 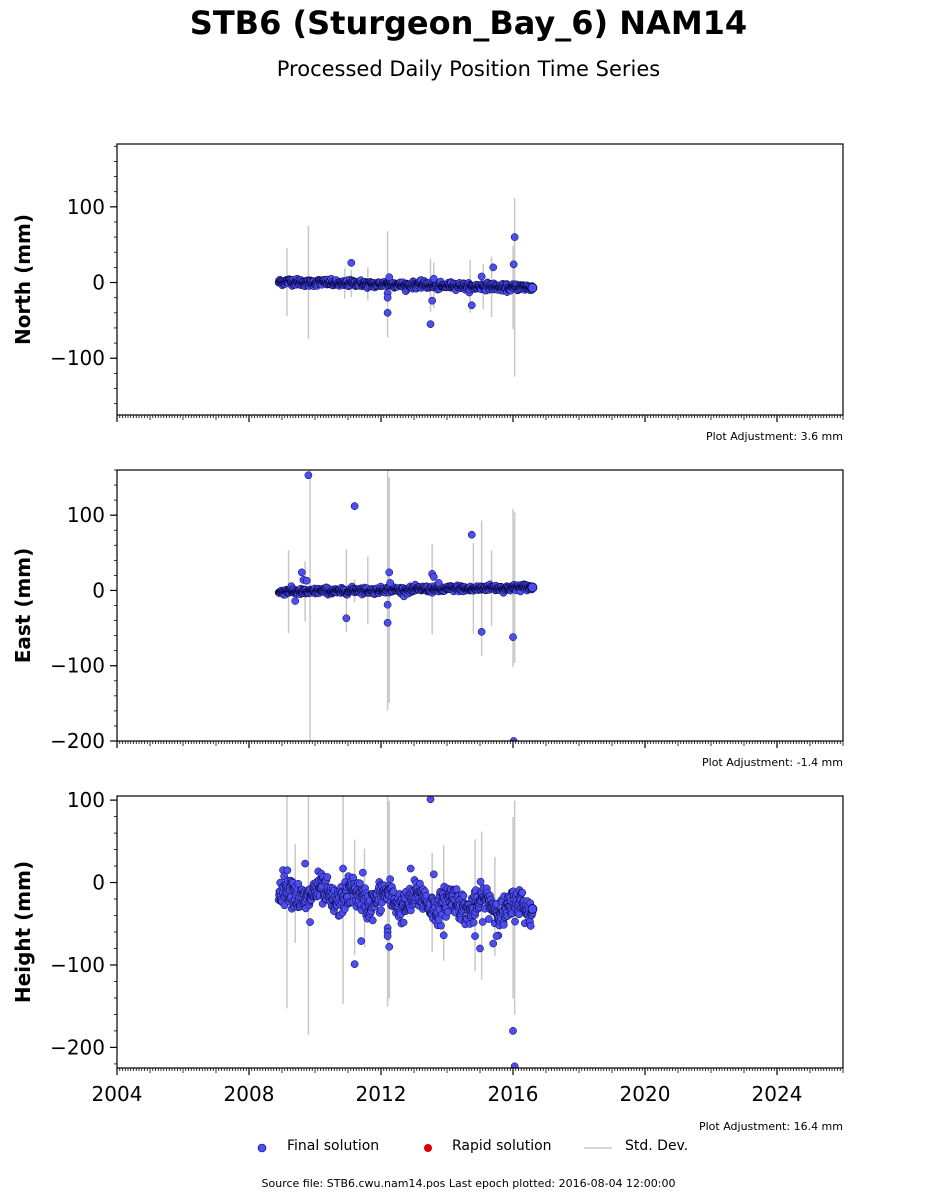 I want to click on y-axis-label: North (mm), so click(x=23, y=279).